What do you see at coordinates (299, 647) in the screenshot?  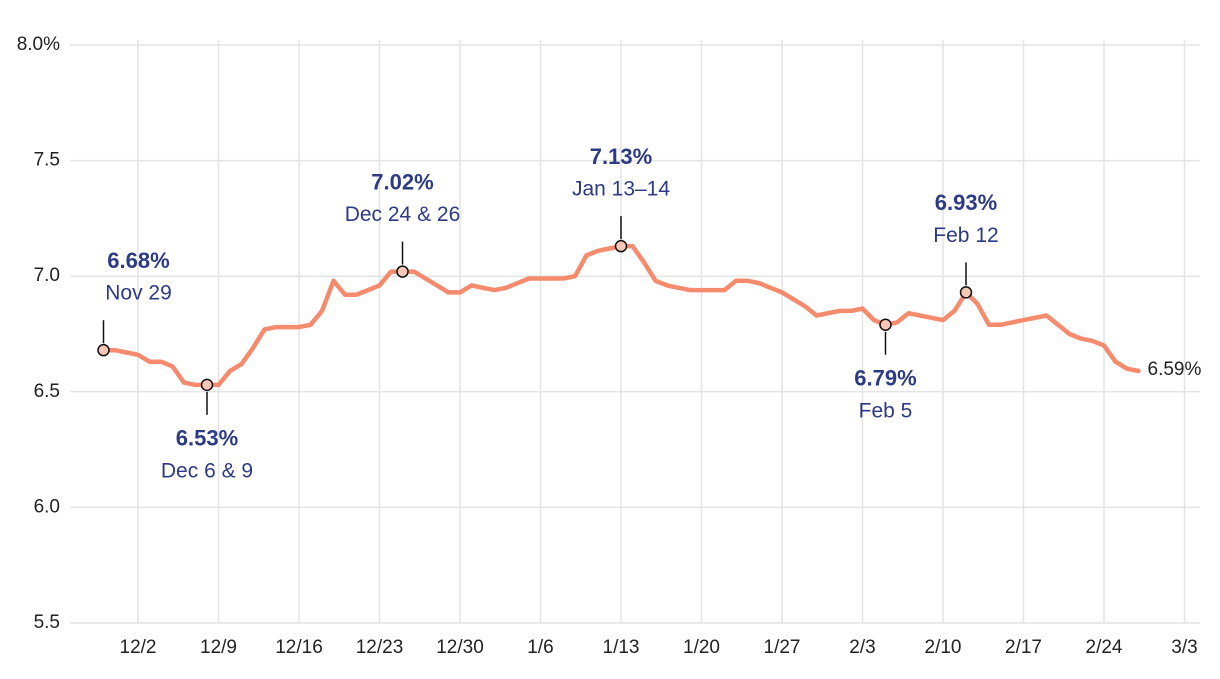 I see `x-tick-label: 12/16` at bounding box center [299, 647].